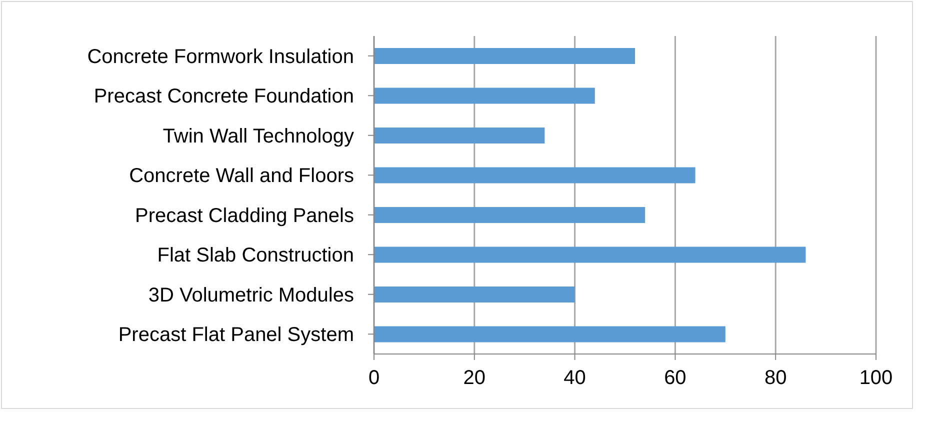  I want to click on x-tick-label: 20, so click(474, 378).